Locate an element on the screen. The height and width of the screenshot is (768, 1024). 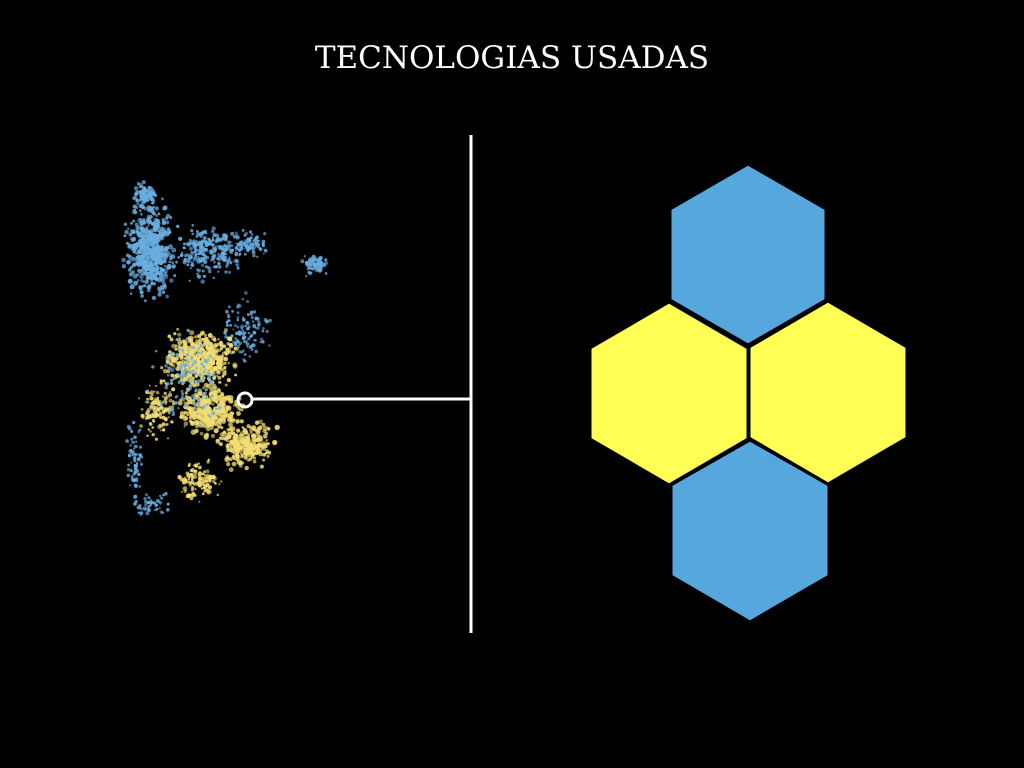
point-cloud-dots is located at coordinates (225, 348).